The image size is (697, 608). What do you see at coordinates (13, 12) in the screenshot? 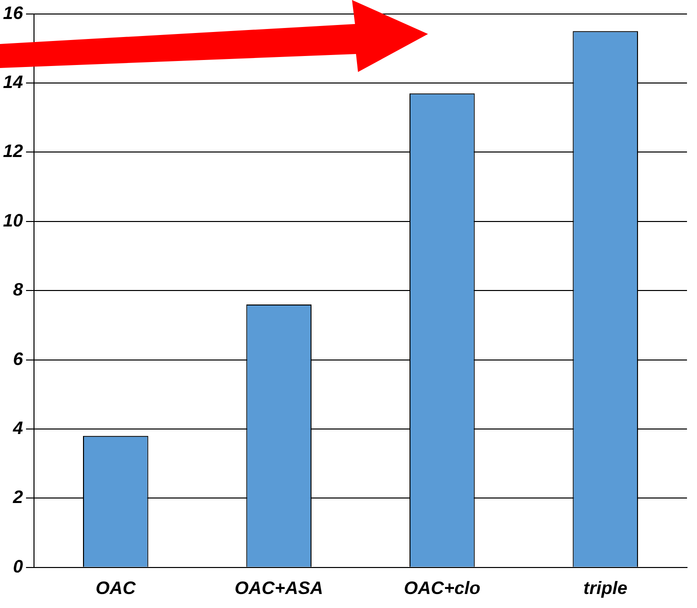
I see `y-tick-label: 16` at bounding box center [13, 12].